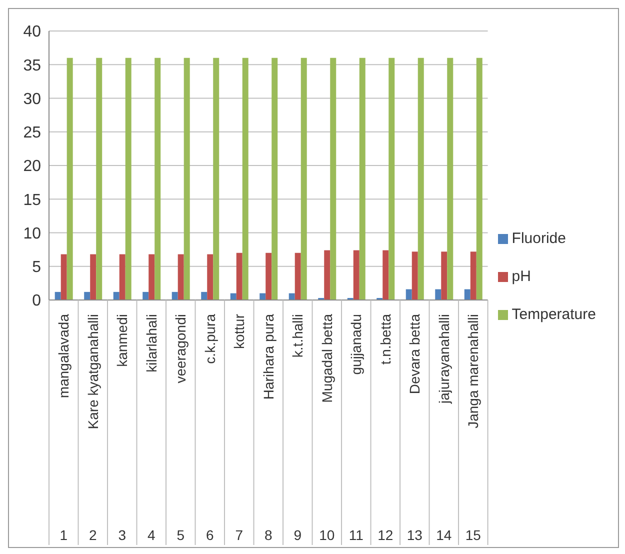 The height and width of the screenshot is (554, 625). What do you see at coordinates (64, 356) in the screenshot?
I see `x-tick-label: mangalavada` at bounding box center [64, 356].